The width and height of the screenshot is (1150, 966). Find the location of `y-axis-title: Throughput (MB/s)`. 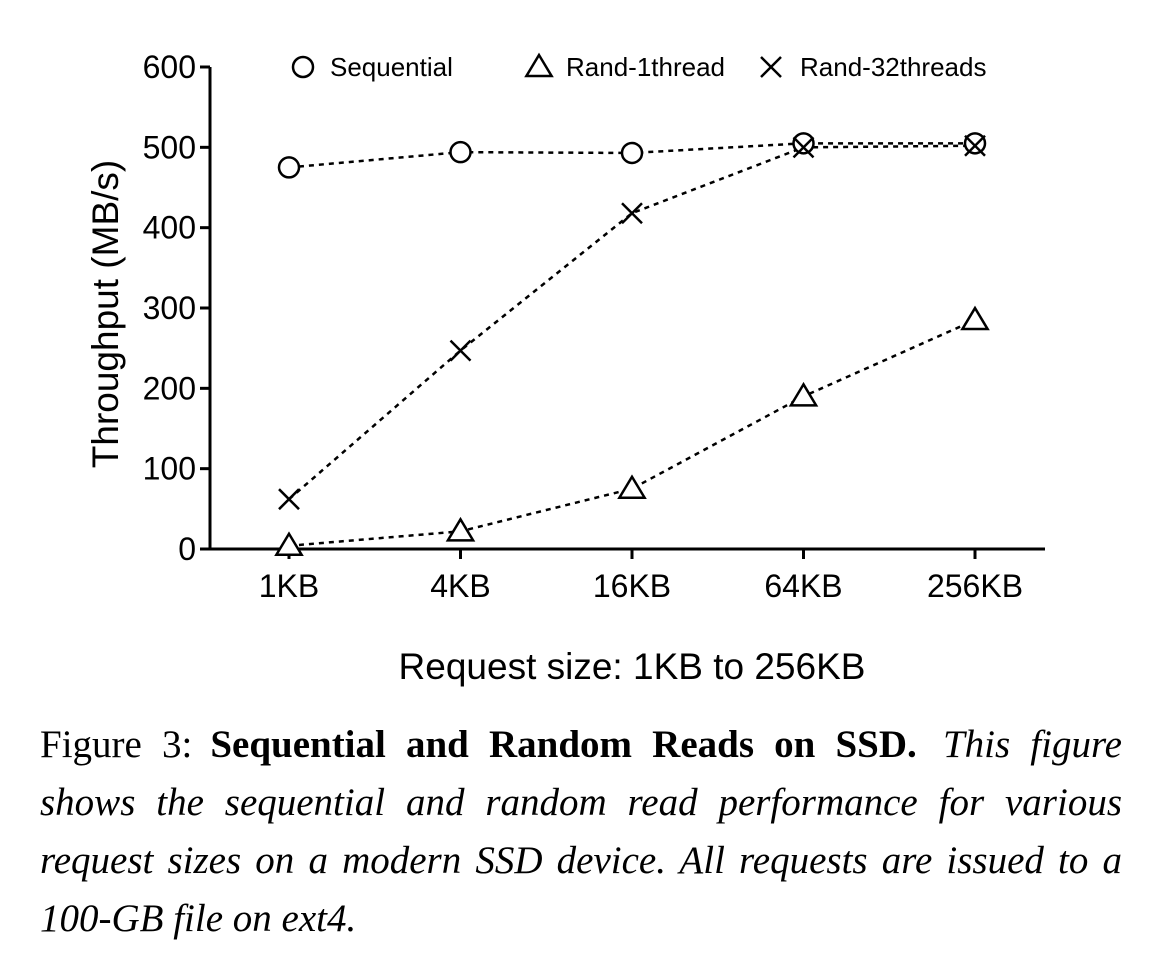

y-axis-title: Throughput (MB/s) is located at coordinates (105, 314).